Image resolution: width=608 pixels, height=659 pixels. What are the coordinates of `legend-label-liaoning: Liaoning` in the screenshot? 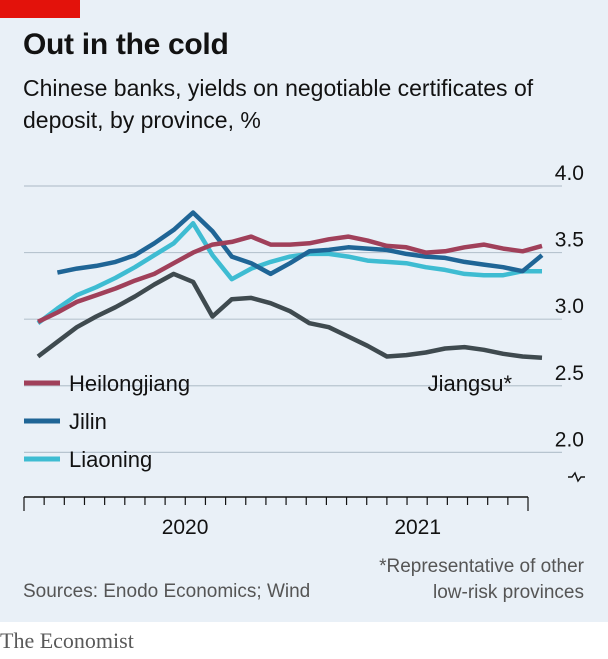 It's located at (110, 459).